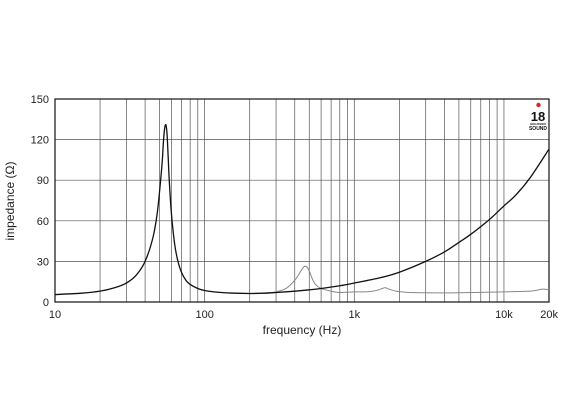 The image size is (570, 400). I want to click on logo-number: 18, so click(538, 116).